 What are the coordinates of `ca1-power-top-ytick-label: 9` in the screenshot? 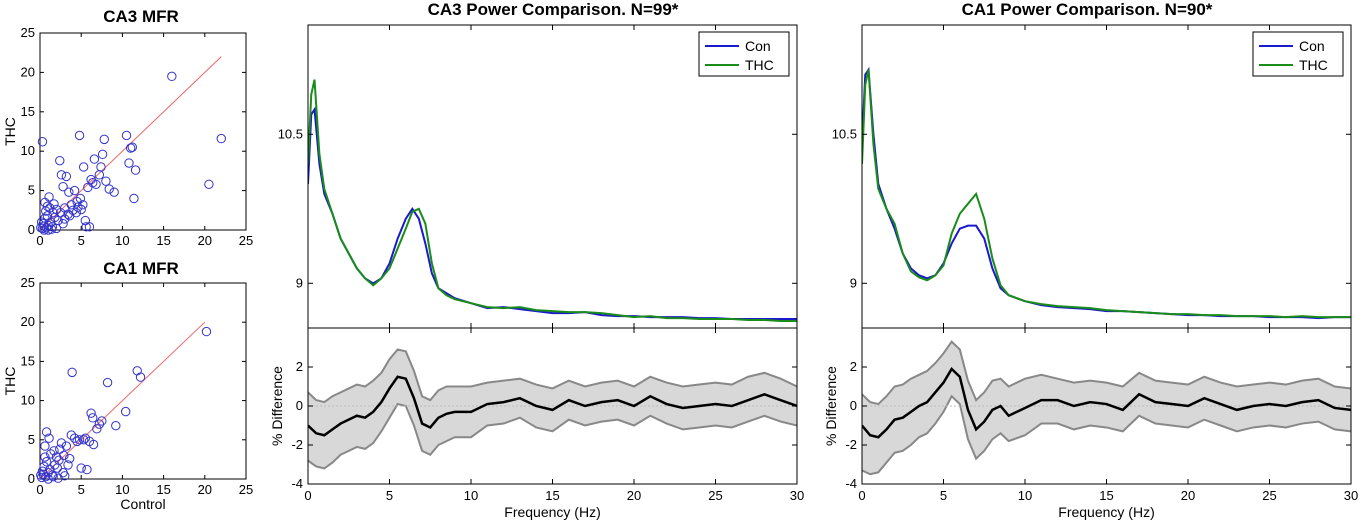 It's located at (853, 282).